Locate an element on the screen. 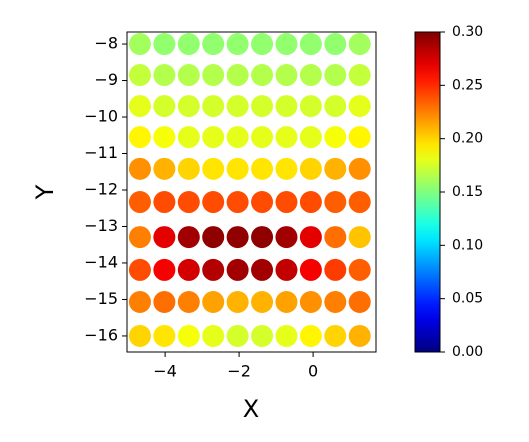 The image size is (529, 442). colorbar-tick-label: 0.10 is located at coordinates (467, 245).